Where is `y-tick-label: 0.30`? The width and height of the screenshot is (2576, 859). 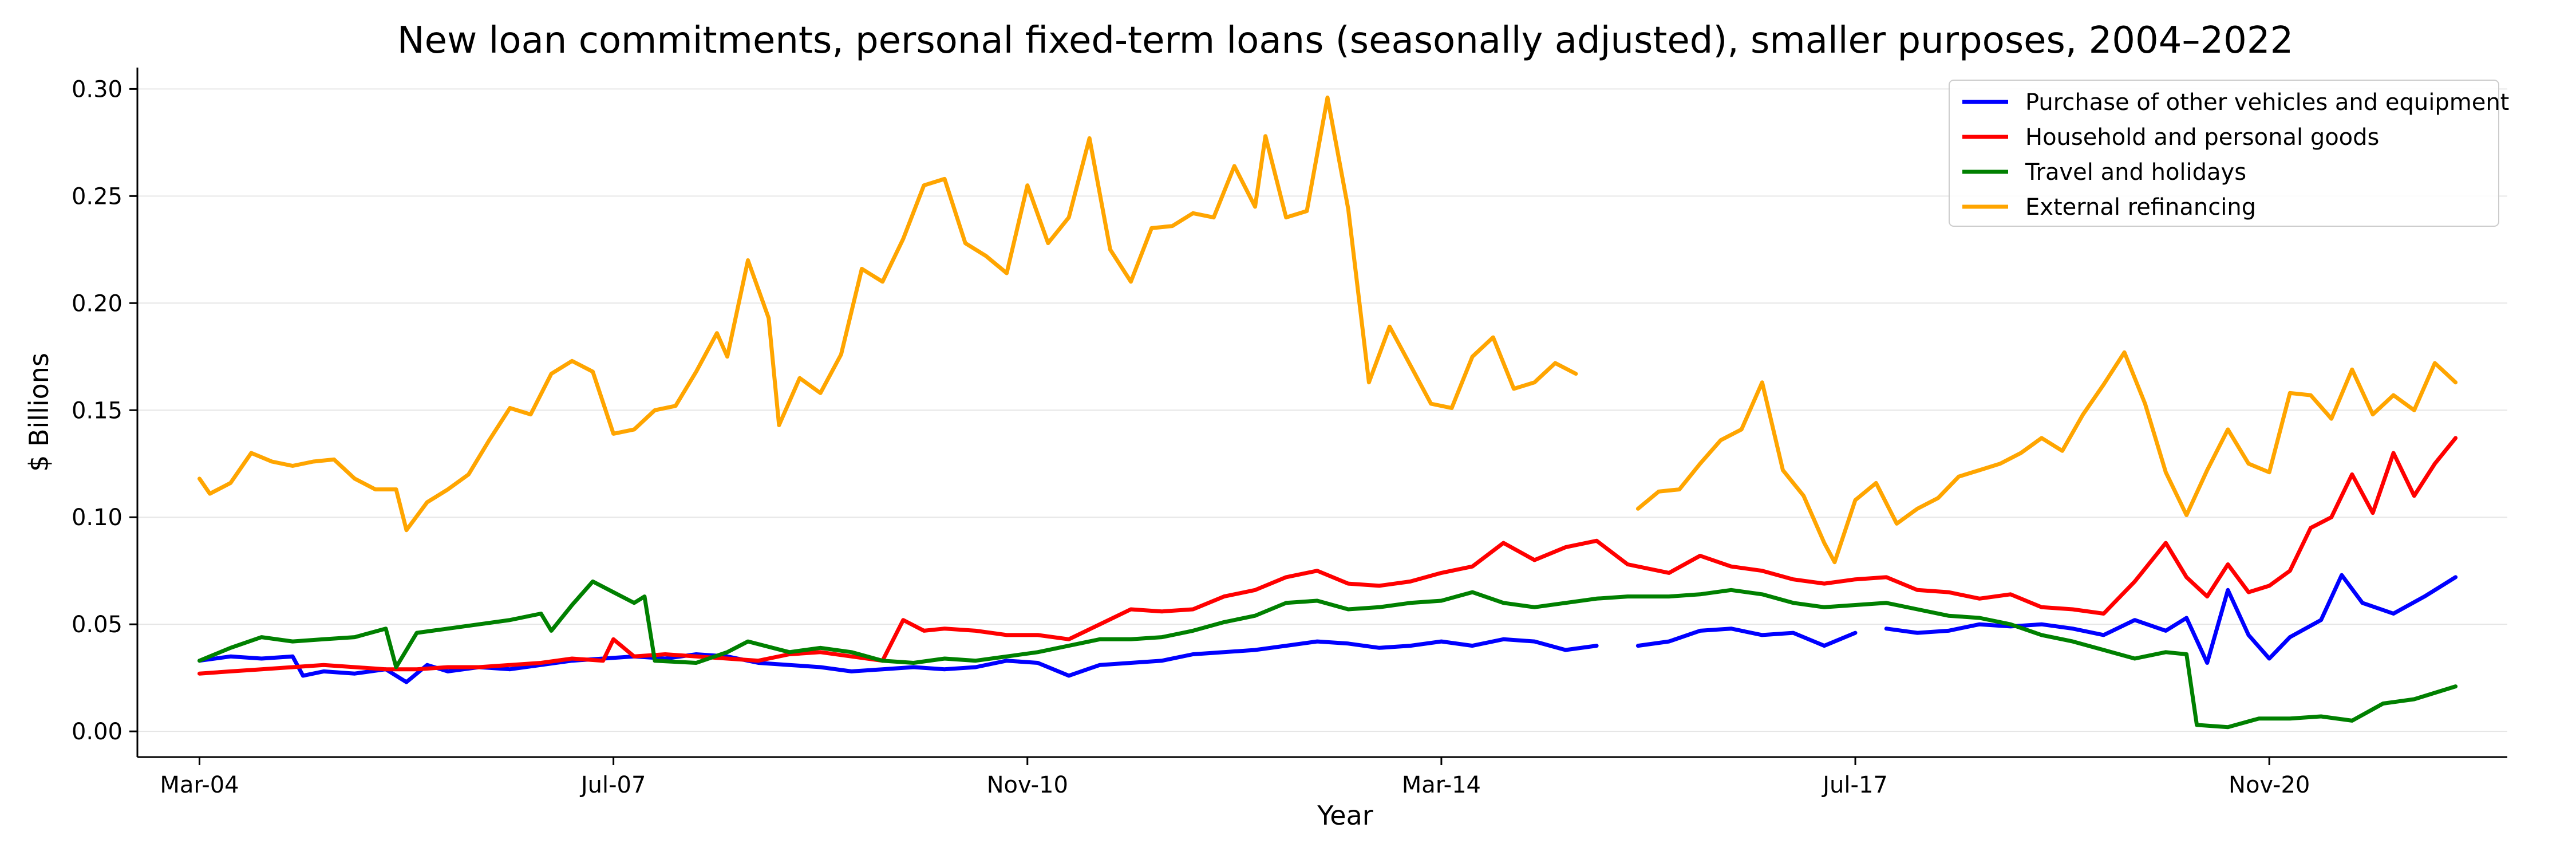 y-tick-label: 0.30 is located at coordinates (97, 89).